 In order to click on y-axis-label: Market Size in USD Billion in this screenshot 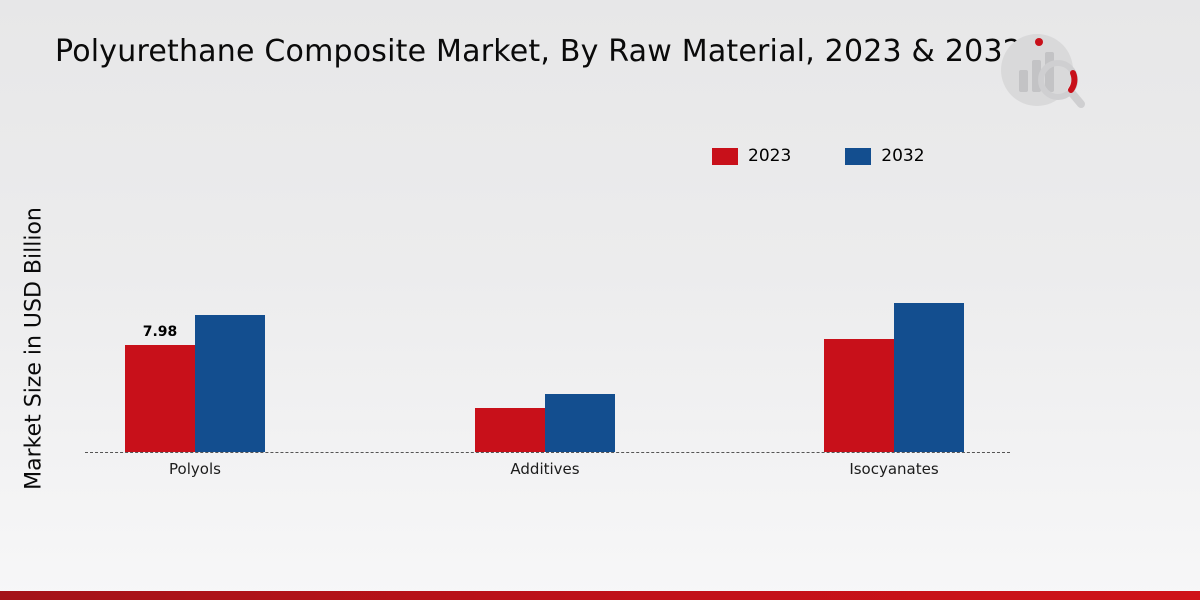, I will do `click(34, 348)`.